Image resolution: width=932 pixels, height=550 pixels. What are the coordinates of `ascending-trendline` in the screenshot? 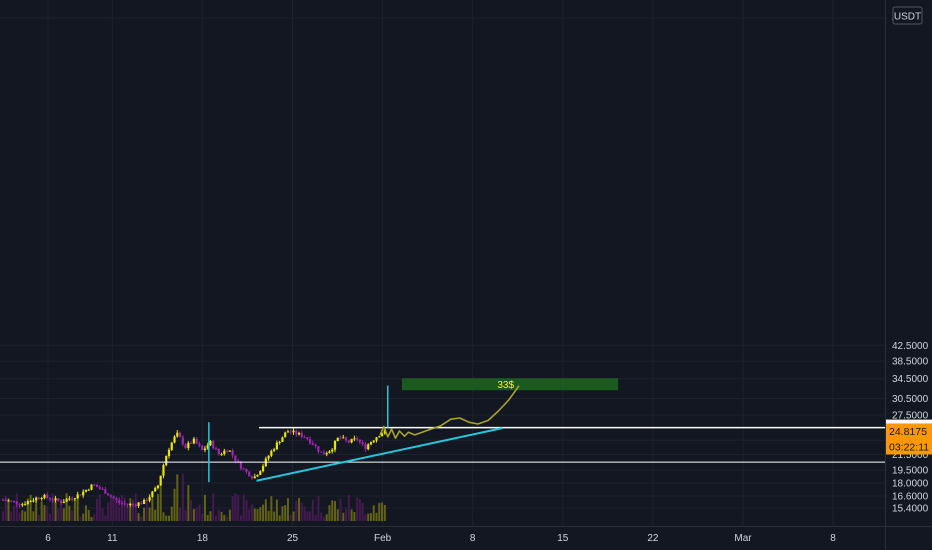 It's located at (379, 454).